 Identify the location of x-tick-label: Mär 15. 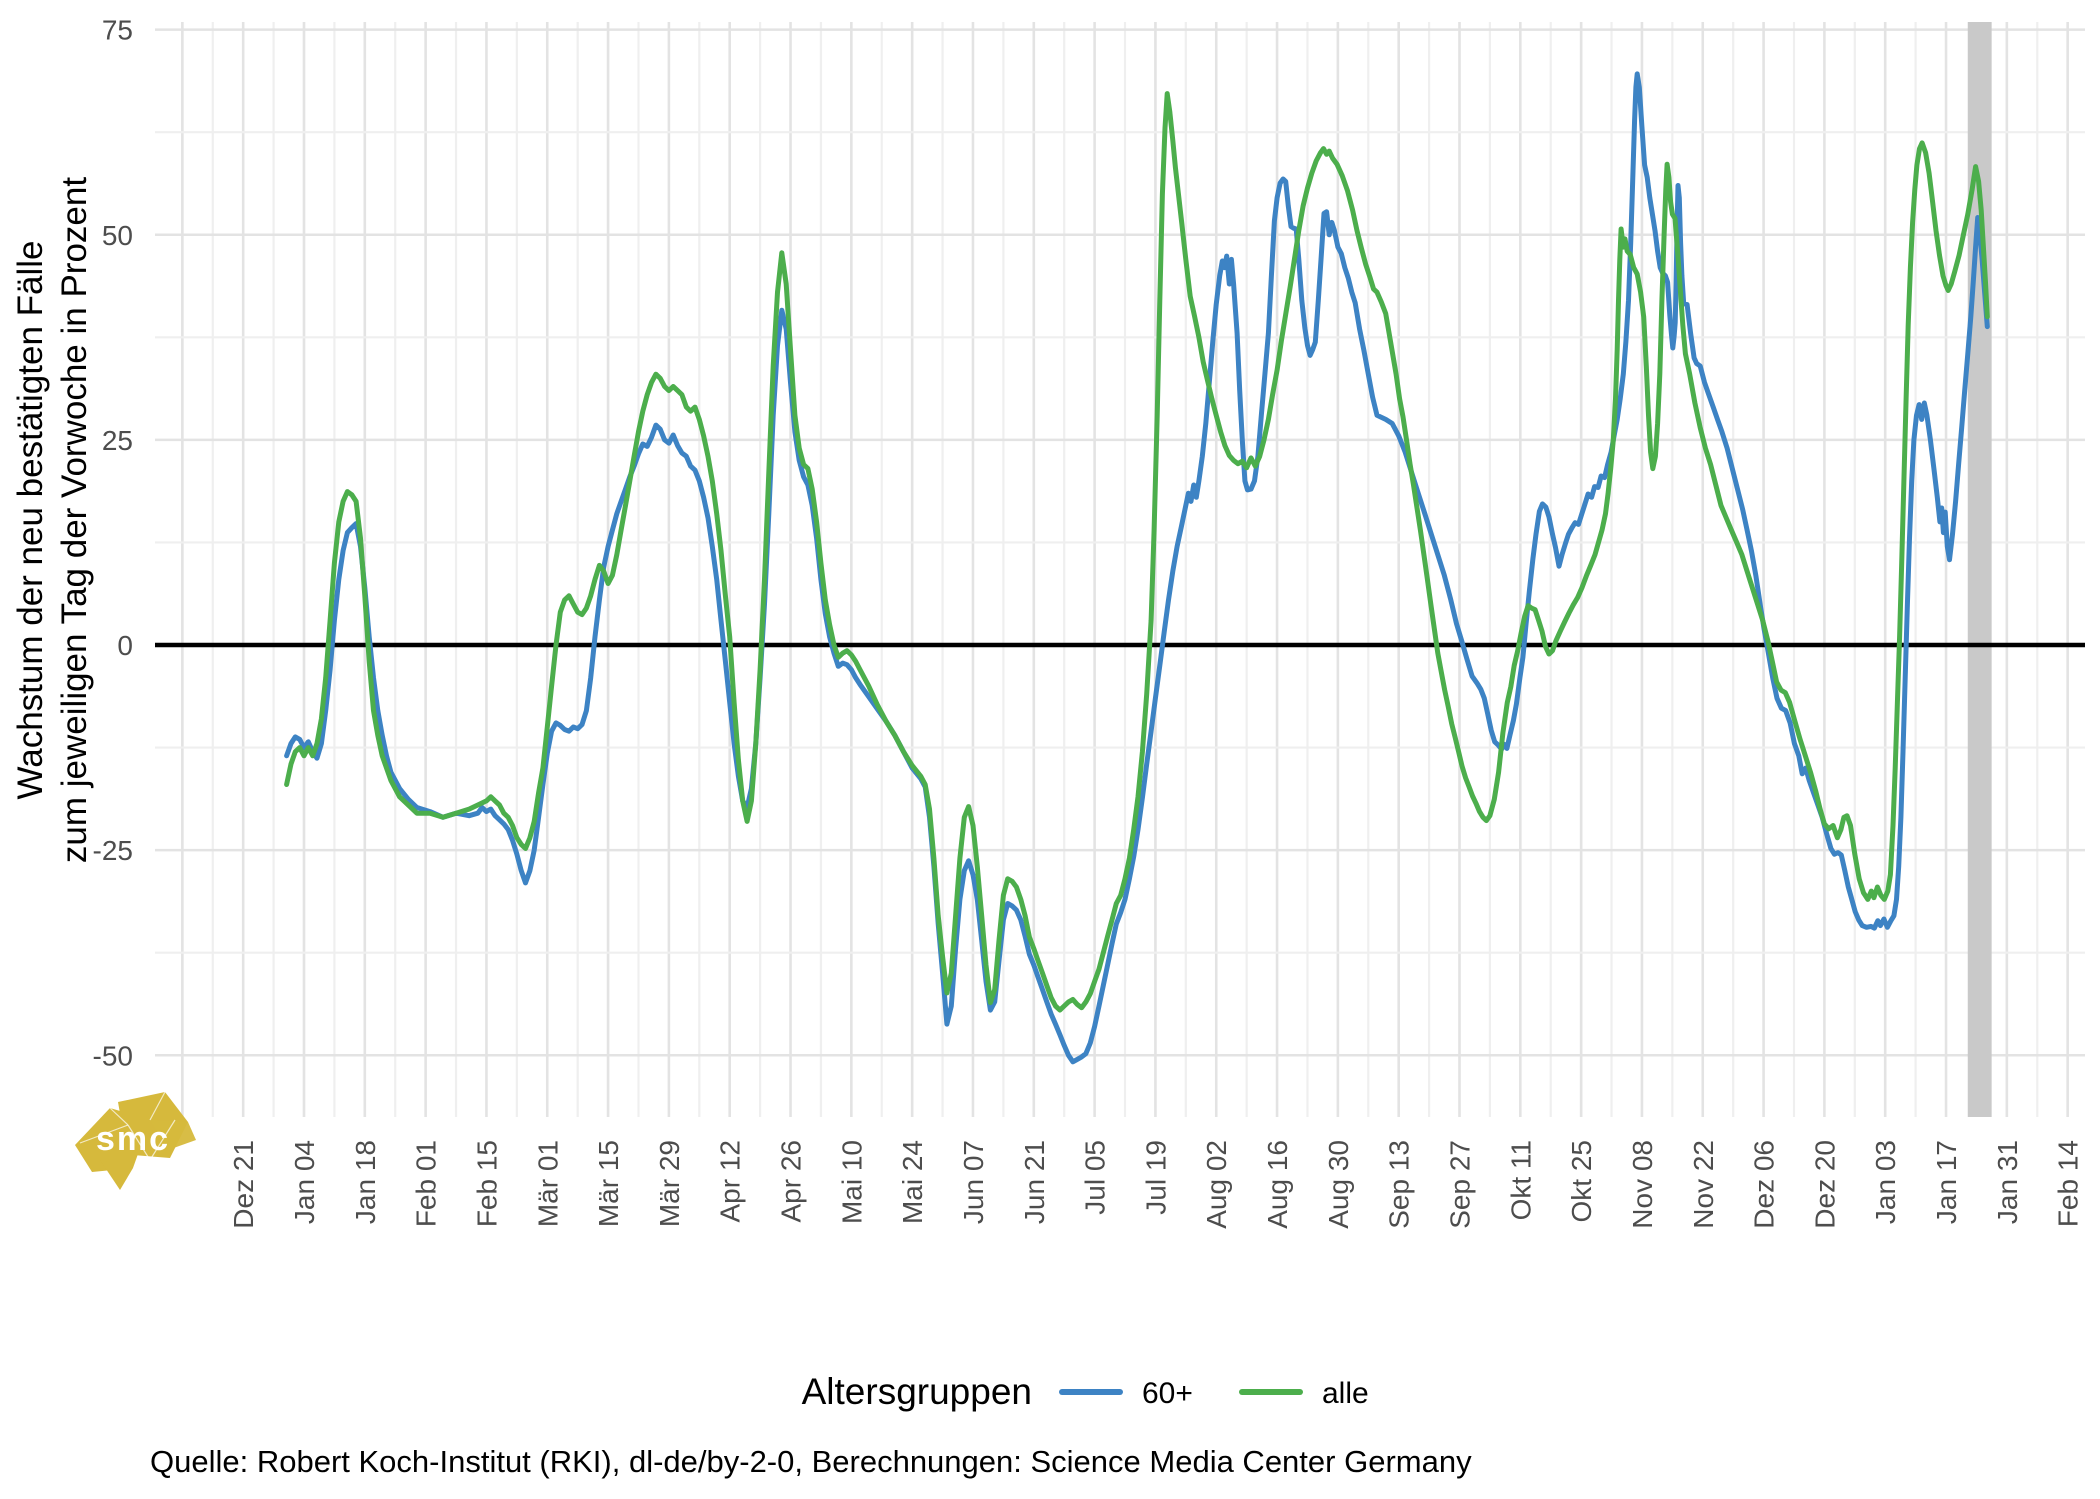
(608, 1183).